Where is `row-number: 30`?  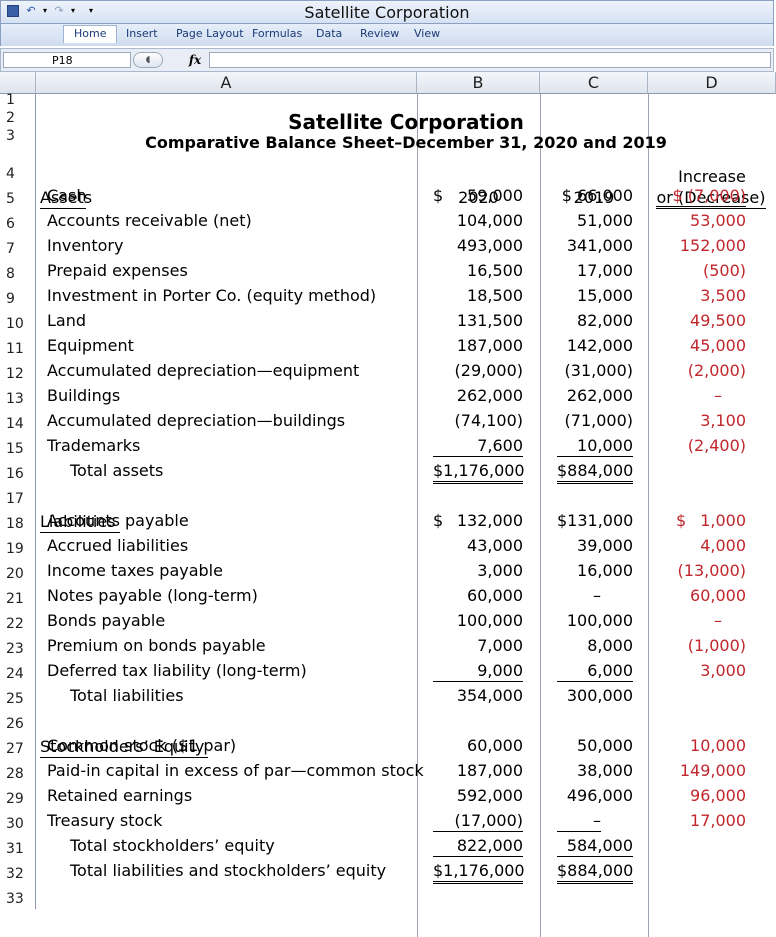 row-number: 30 is located at coordinates (15, 824).